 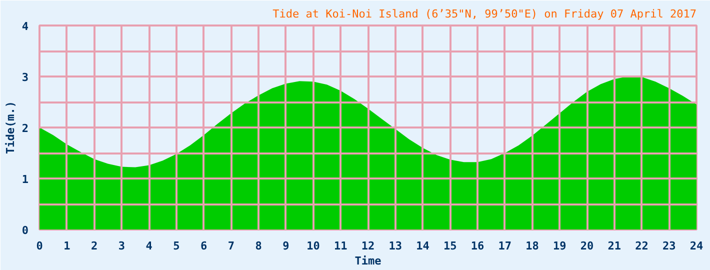 What do you see at coordinates (341, 246) in the screenshot?
I see `x-tick-label: 11` at bounding box center [341, 246].